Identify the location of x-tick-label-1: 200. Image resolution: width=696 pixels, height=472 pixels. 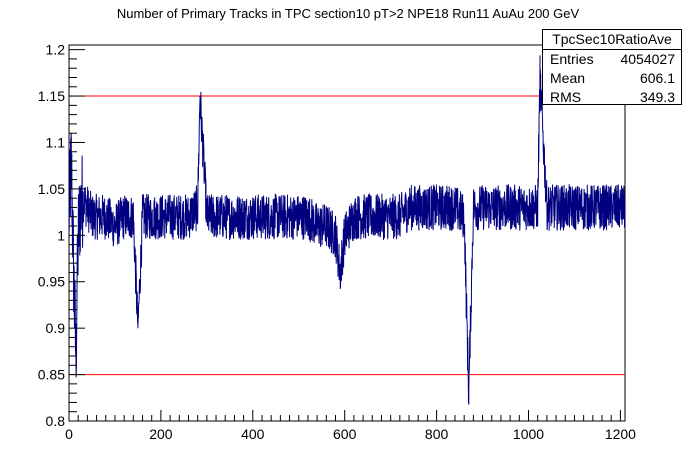
(161, 434).